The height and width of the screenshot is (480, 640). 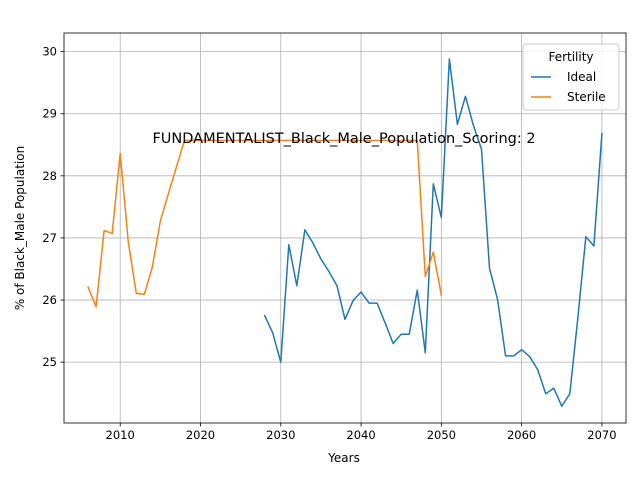 I want to click on x-tick-label: 2020, so click(x=200, y=435).